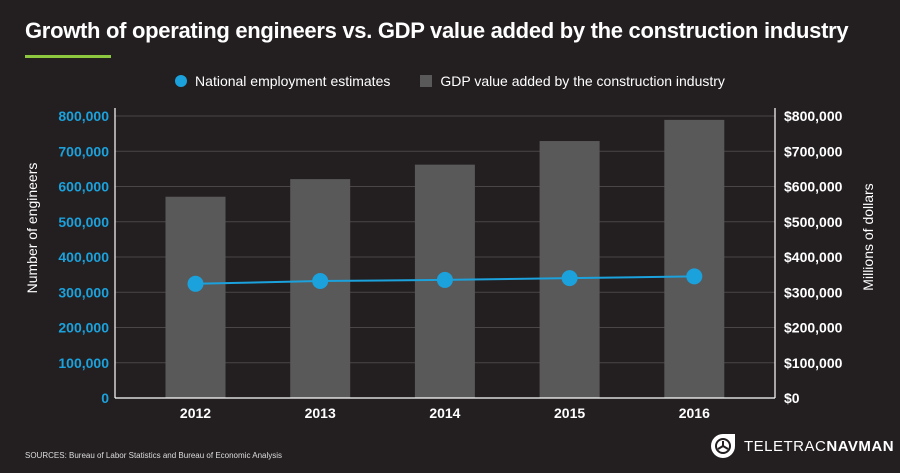 This screenshot has height=473, width=900. Describe the element at coordinates (83, 257) in the screenshot. I see `y-tick-left: 400,000` at that location.